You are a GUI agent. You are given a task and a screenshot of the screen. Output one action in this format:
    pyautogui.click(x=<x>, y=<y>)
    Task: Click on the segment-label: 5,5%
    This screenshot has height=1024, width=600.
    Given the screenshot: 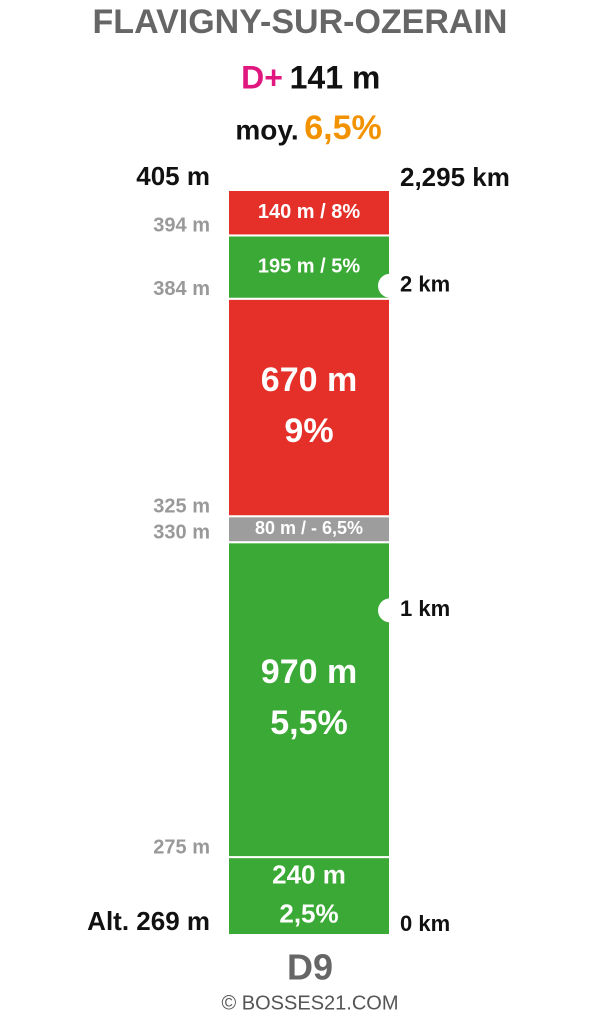 What is the action you would take?
    pyautogui.click(x=309, y=723)
    